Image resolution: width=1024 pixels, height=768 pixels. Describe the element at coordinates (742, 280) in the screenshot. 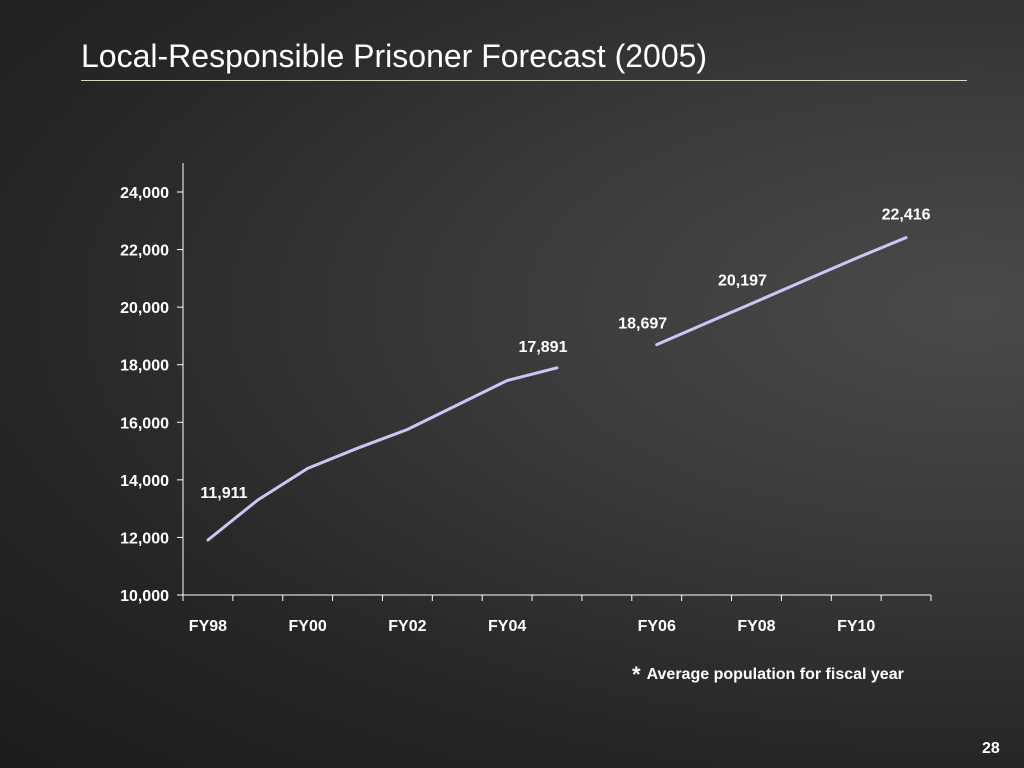

I see `data-label: 20,197` at that location.